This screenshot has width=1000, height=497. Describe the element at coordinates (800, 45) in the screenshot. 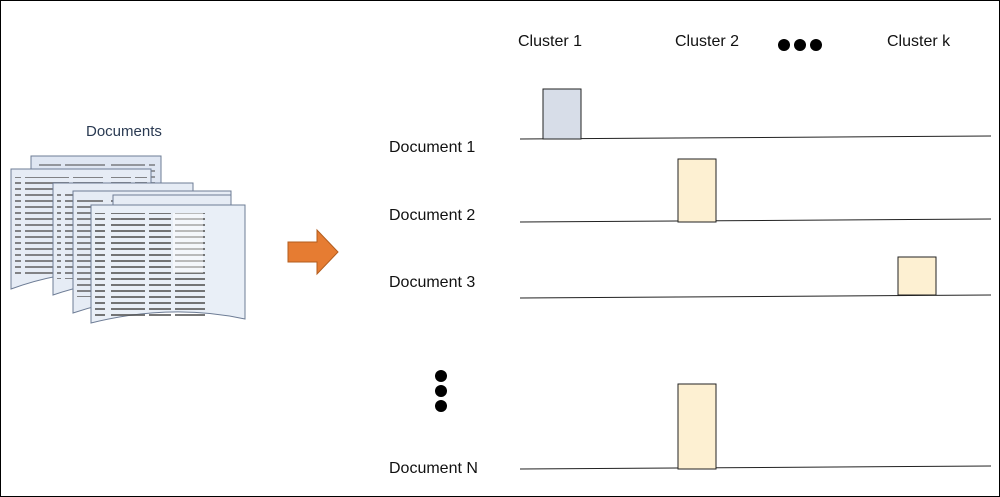

I see `ellipsis-dots-horizontal-icon` at that location.